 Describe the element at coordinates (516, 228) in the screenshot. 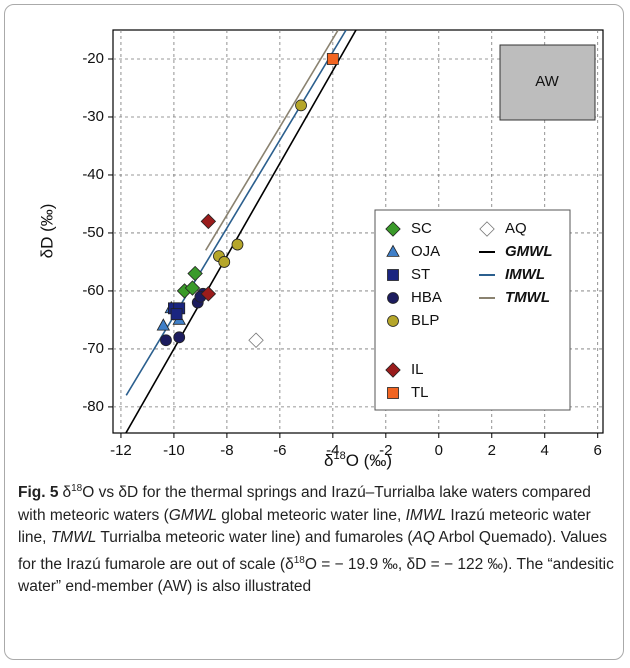

I see `legend-label: AQ` at that location.